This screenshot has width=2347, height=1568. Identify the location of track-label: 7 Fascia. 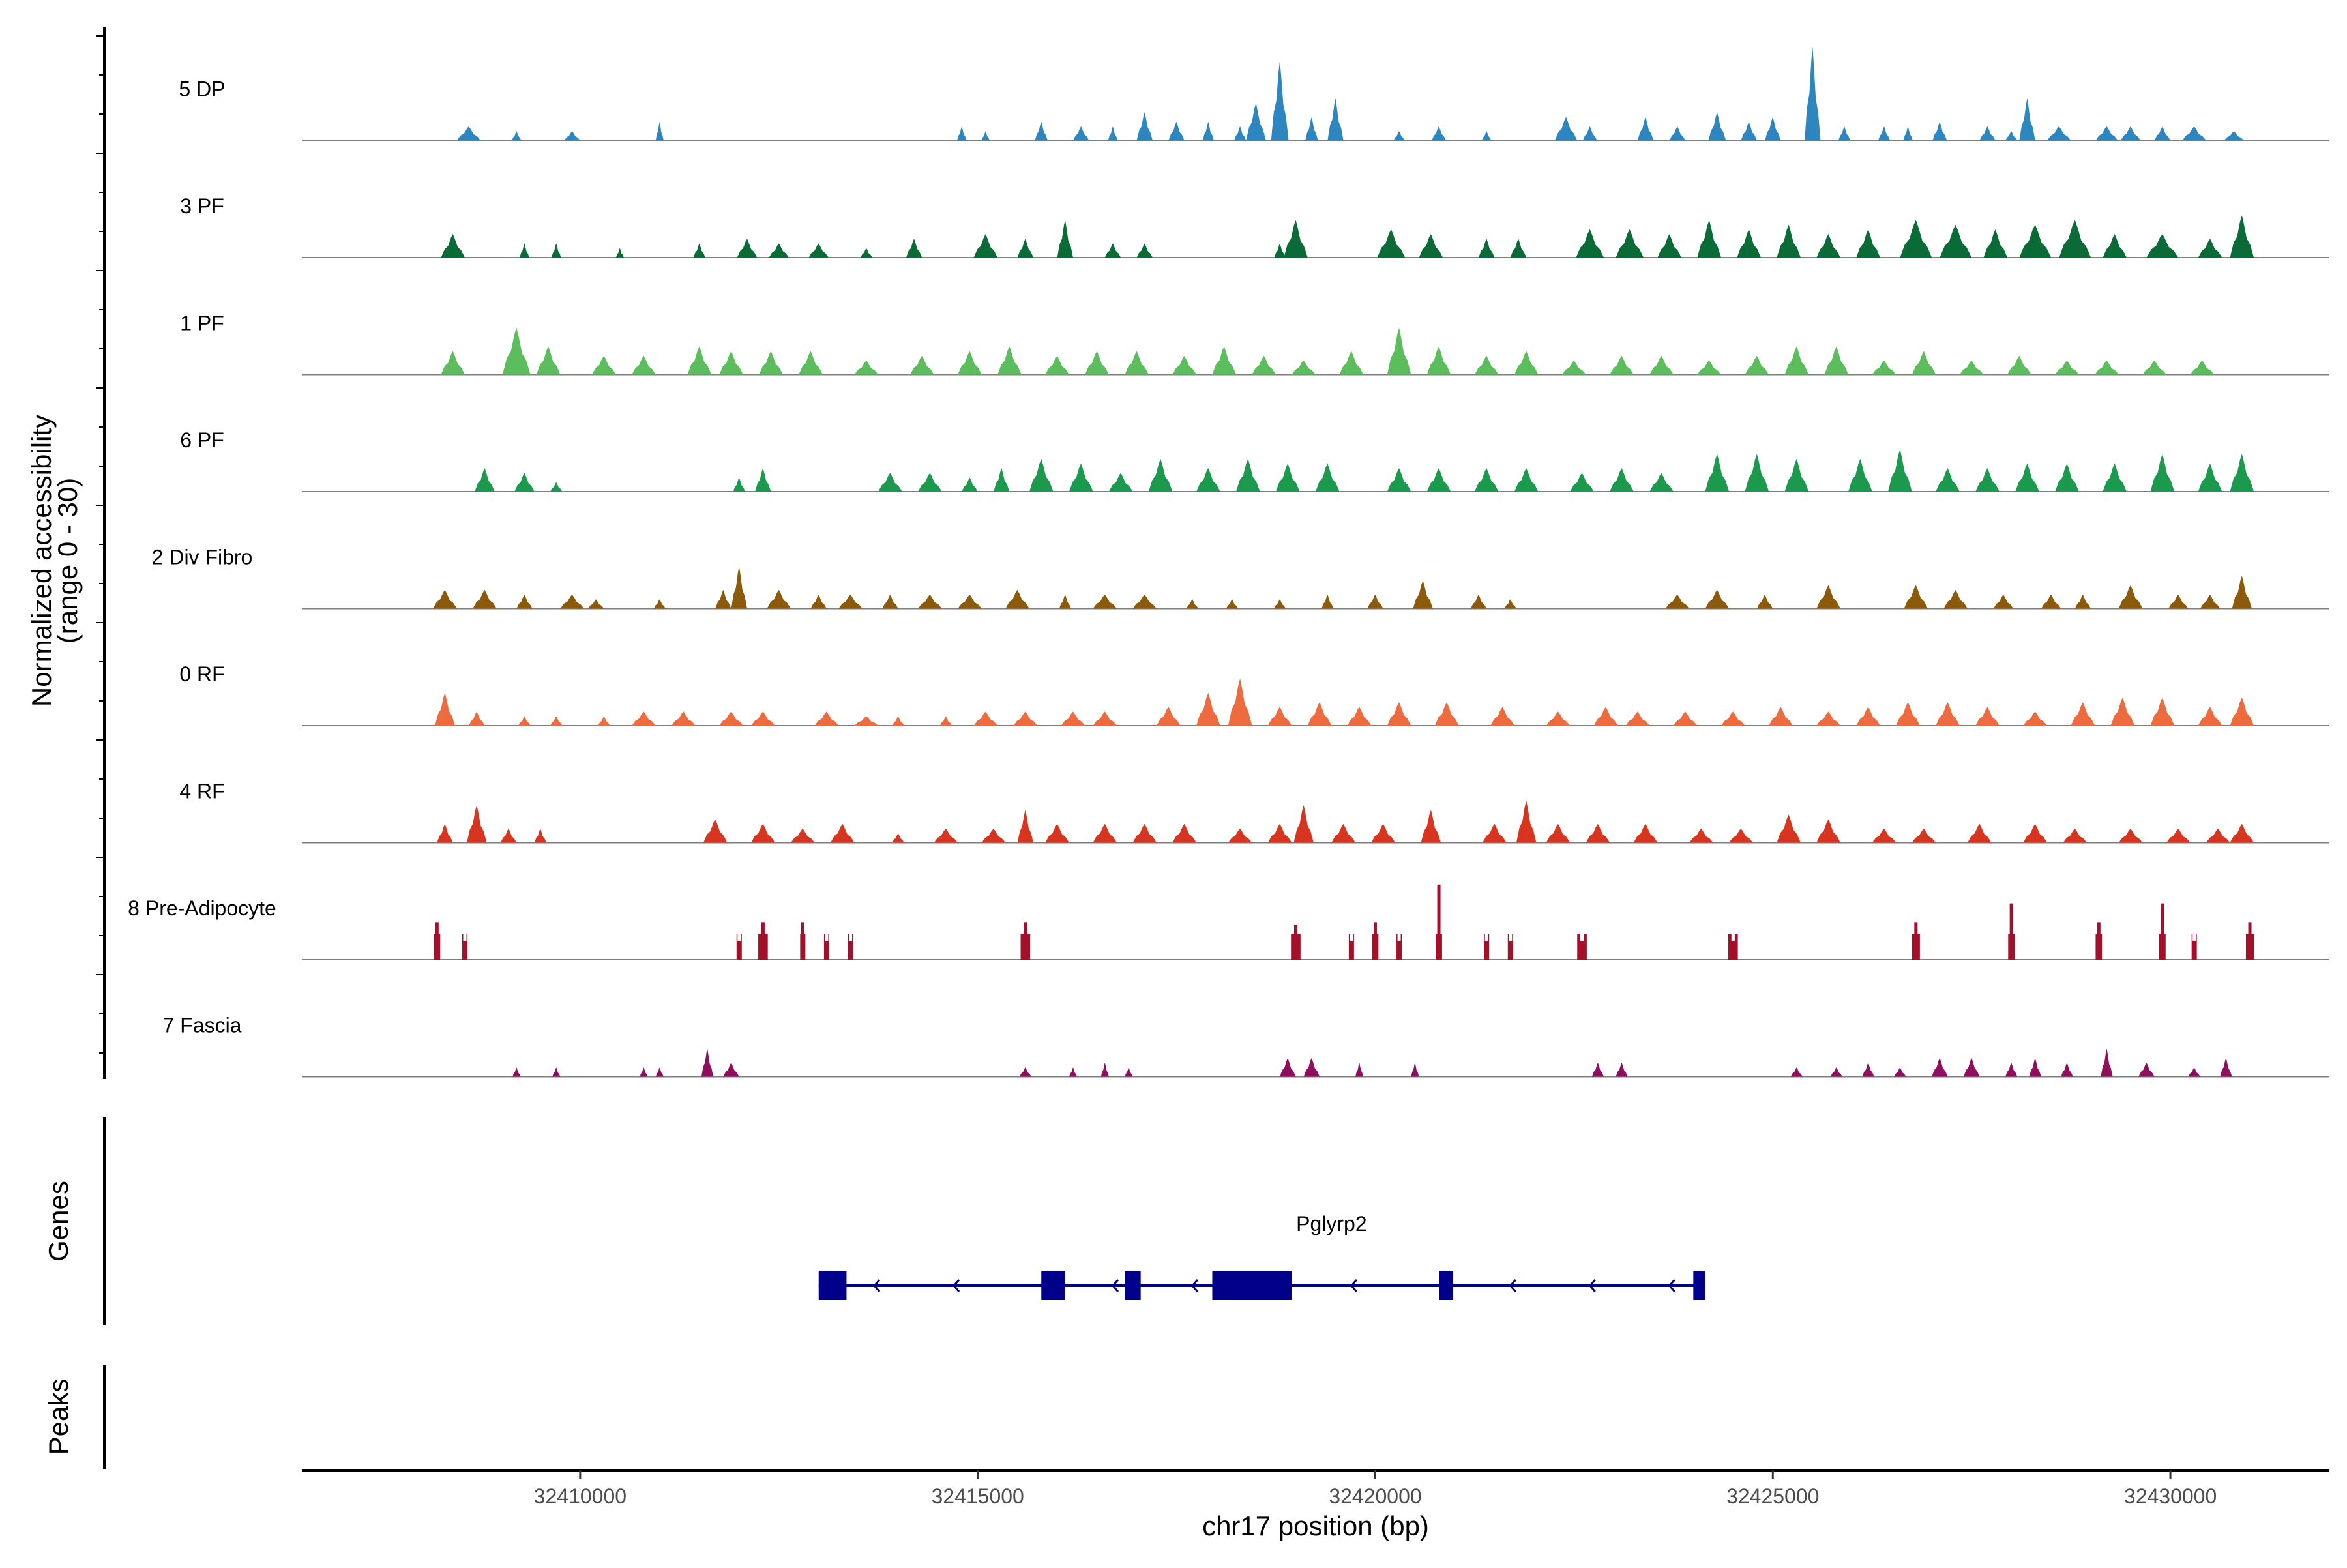
(202, 1026).